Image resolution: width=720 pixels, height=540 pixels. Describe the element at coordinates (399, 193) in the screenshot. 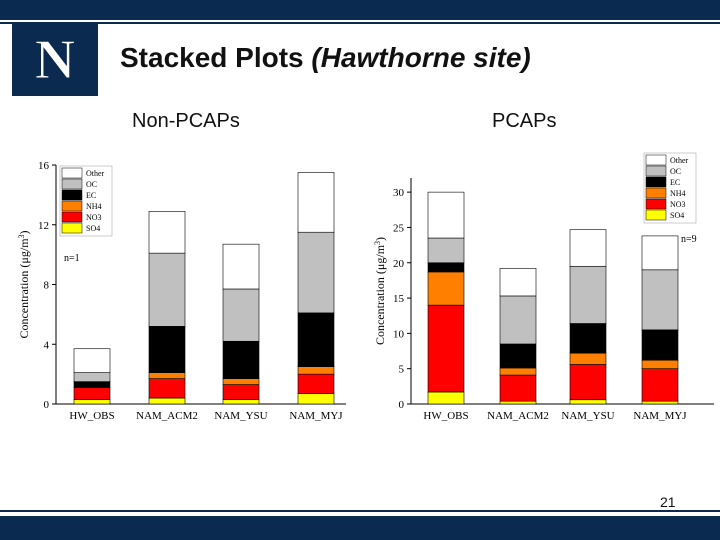

I see `y-tick-label: 30` at that location.